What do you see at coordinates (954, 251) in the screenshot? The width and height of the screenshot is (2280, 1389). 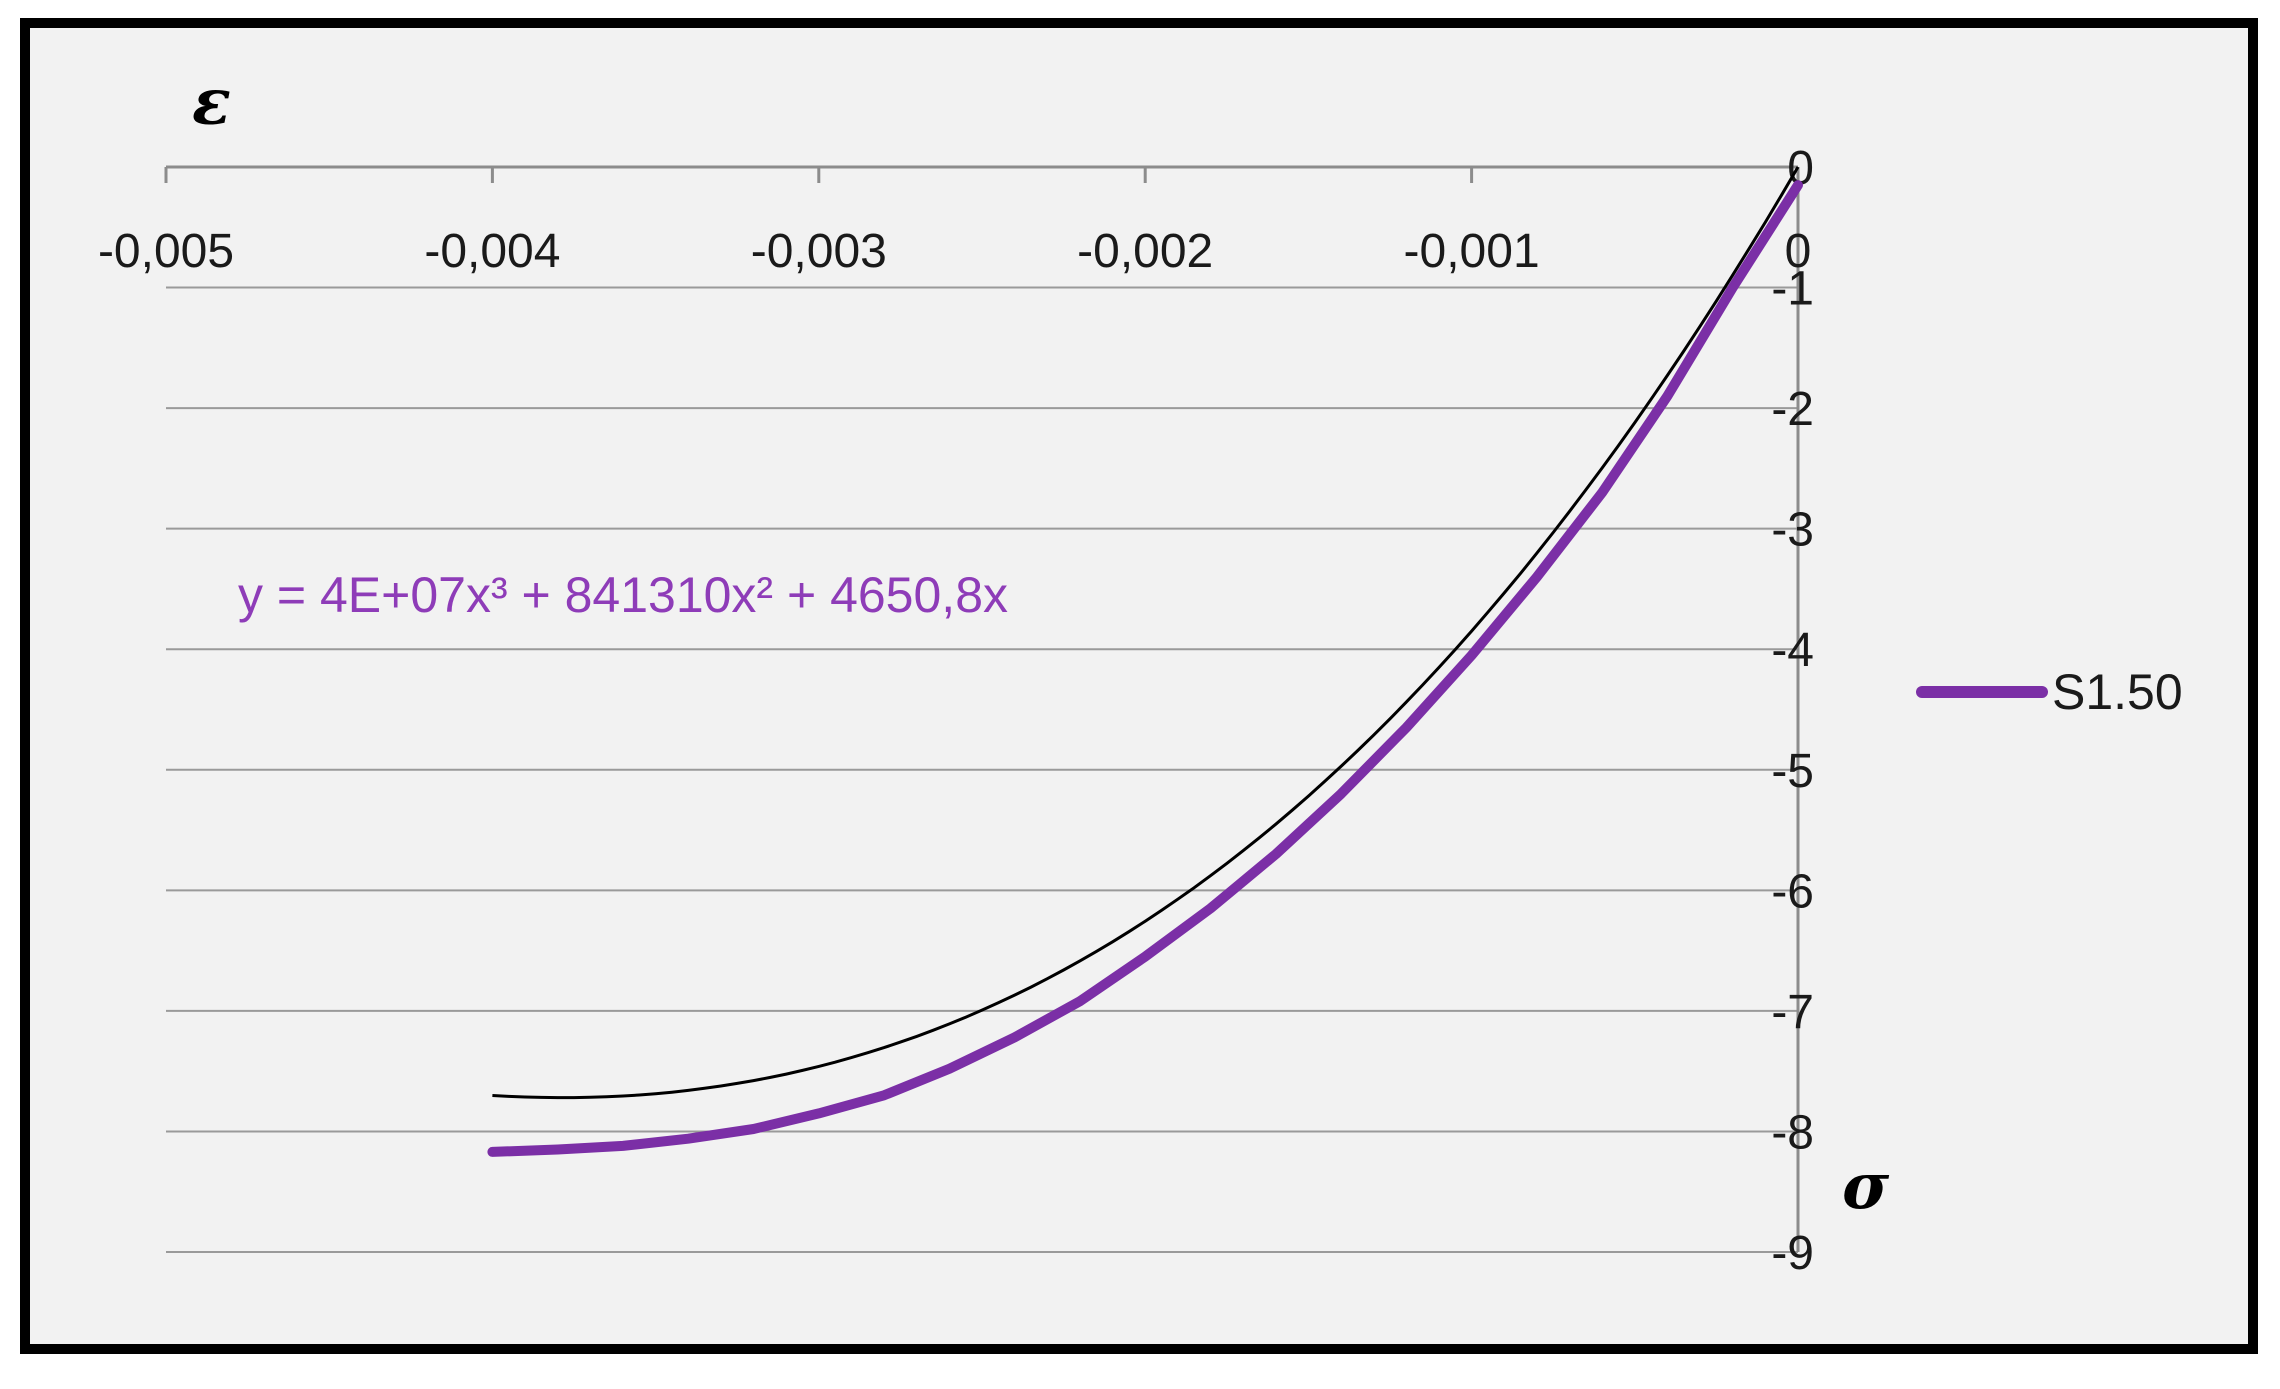 I see `x-tick-labels: -0,005 -0,004 -0,003 -0,002 -0,001 0` at bounding box center [954, 251].